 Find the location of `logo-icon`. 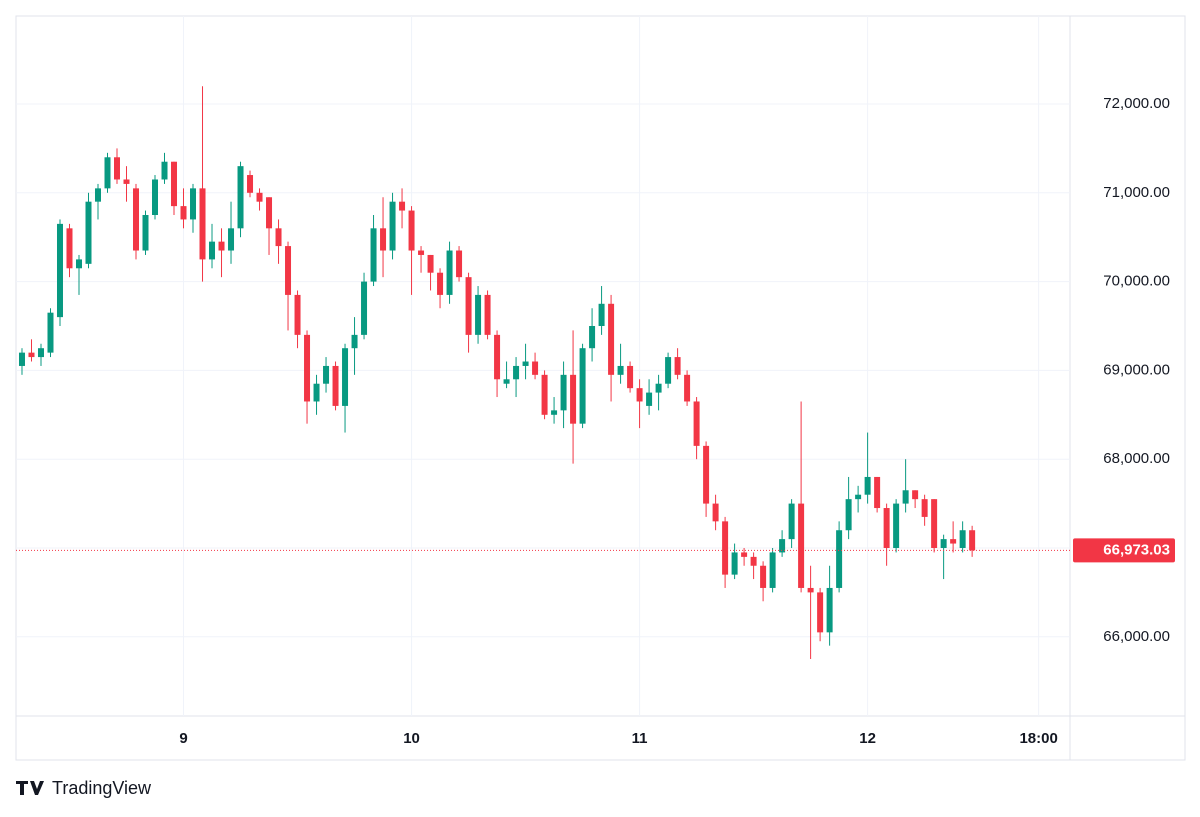

logo-icon is located at coordinates (30, 788).